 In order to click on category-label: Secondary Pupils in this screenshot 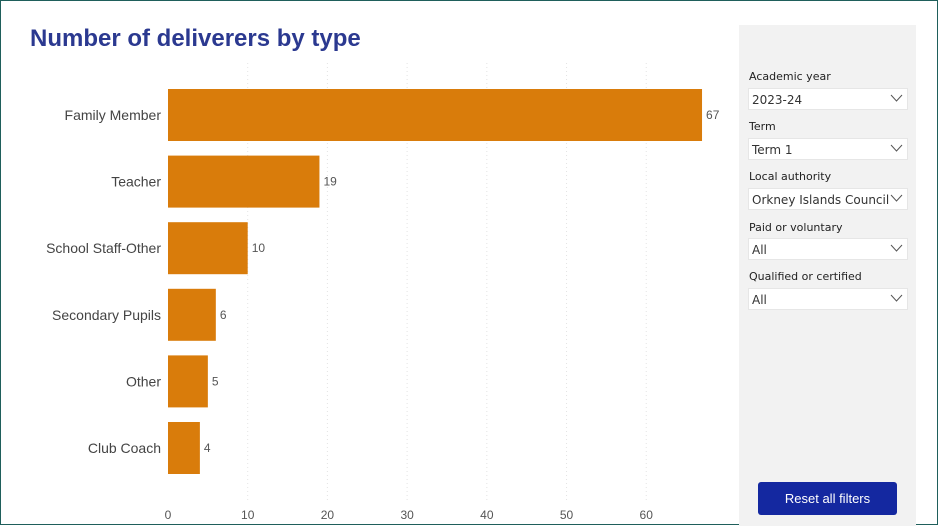, I will do `click(106, 315)`.